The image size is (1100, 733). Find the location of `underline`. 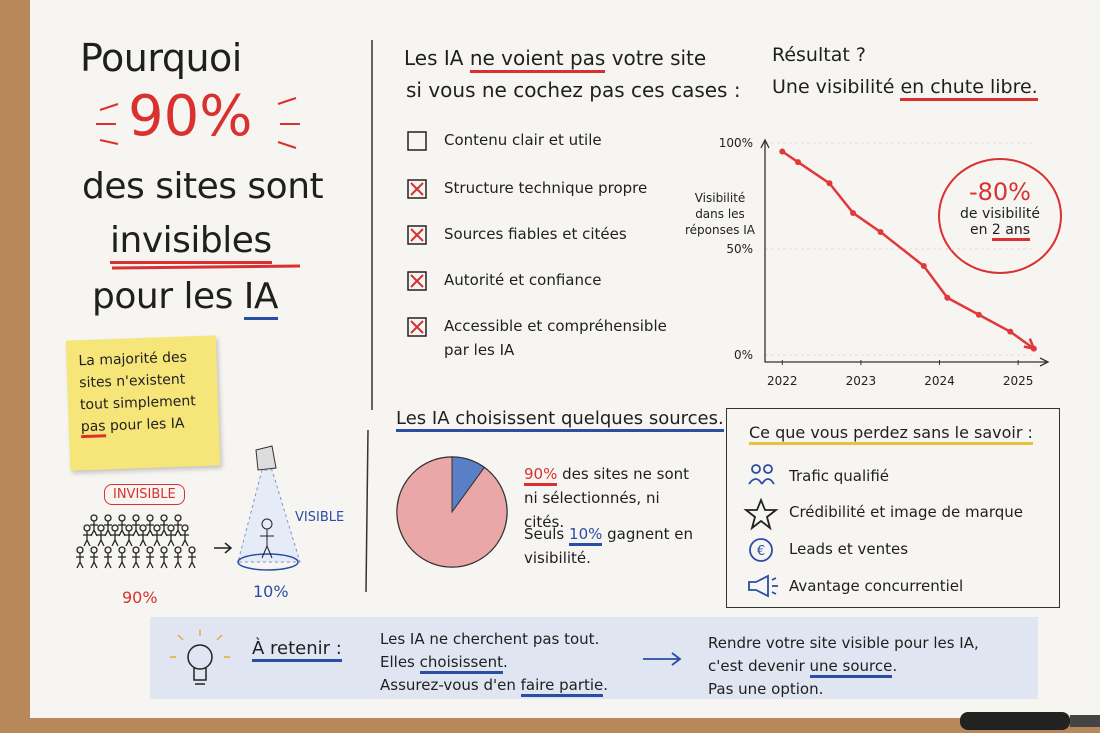

underline is located at coordinates (206, 267).